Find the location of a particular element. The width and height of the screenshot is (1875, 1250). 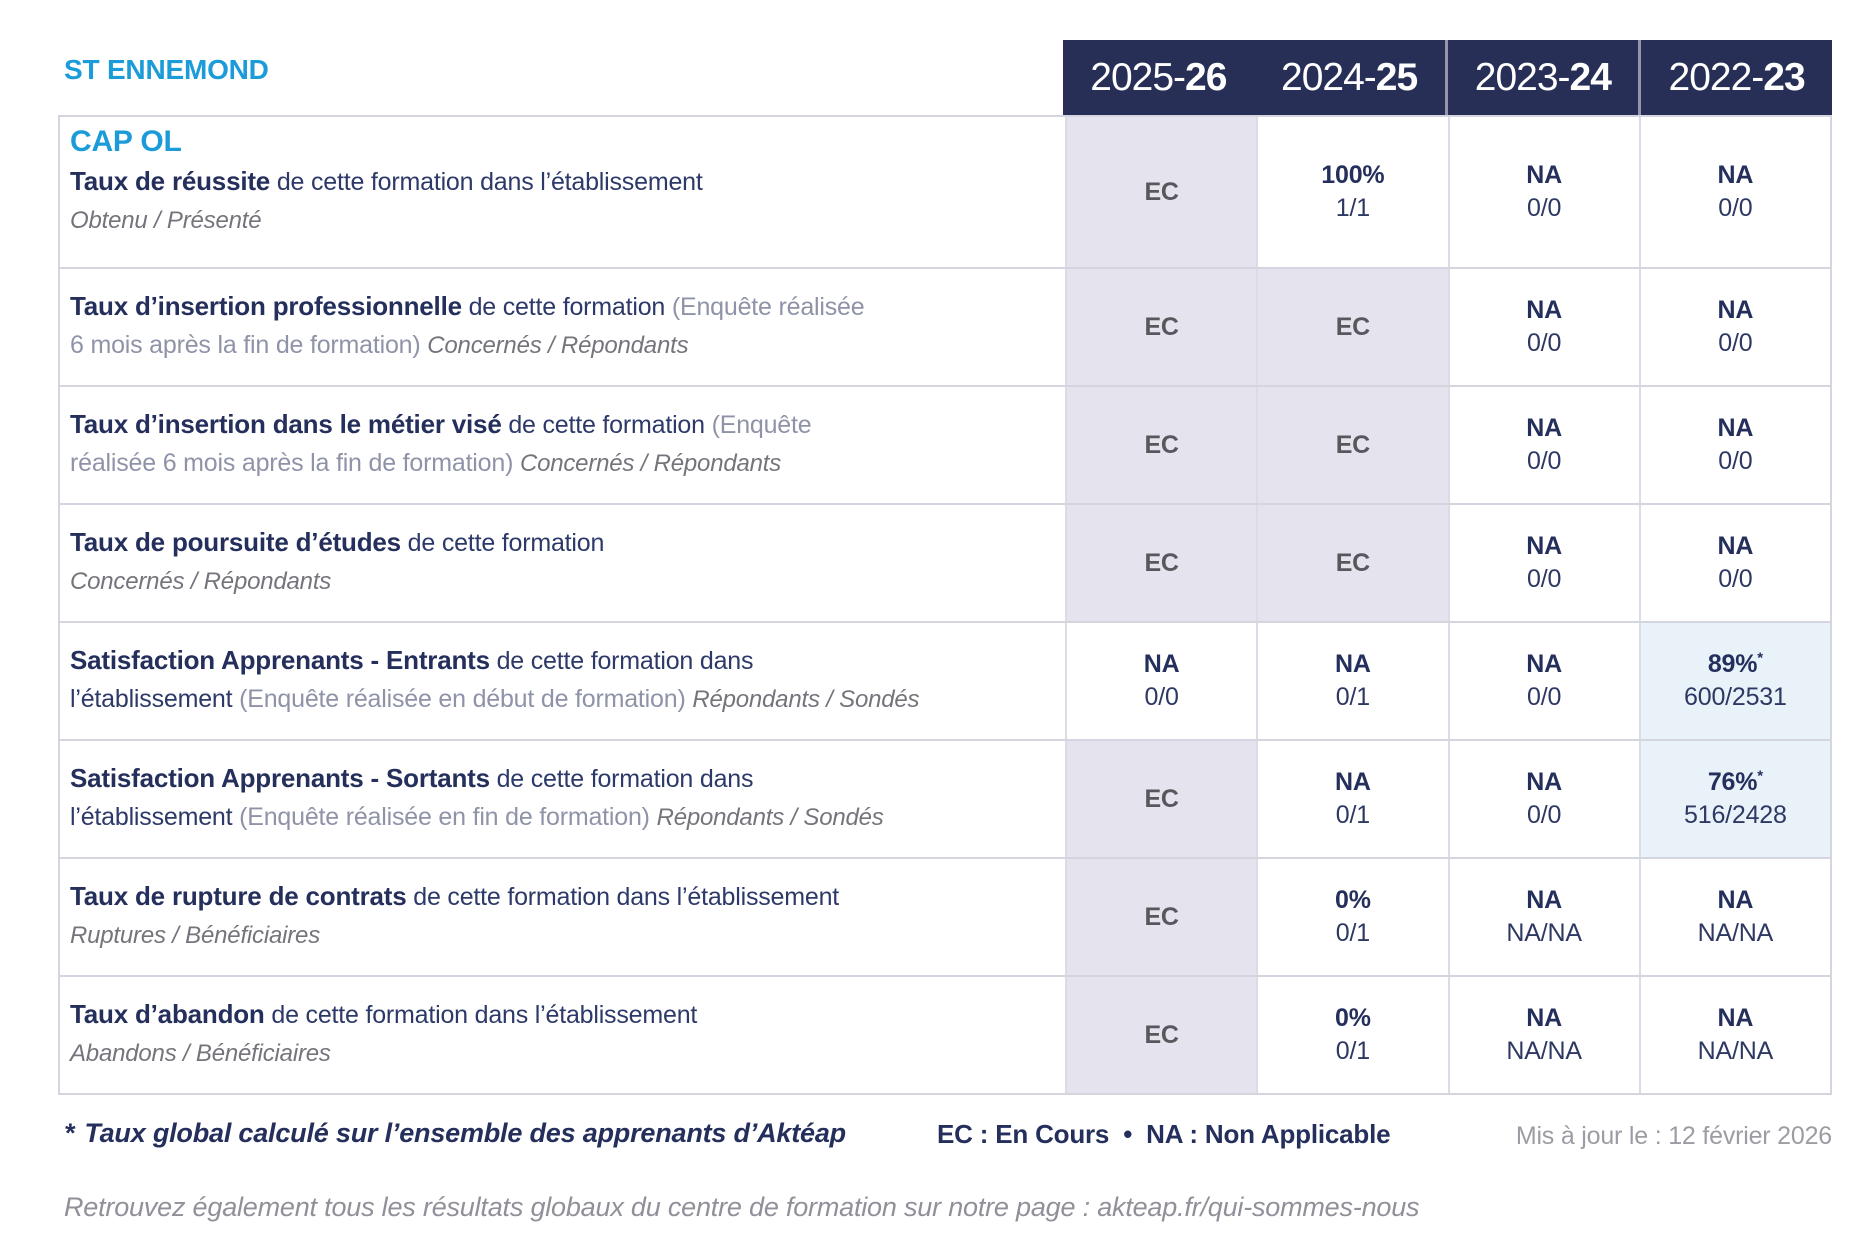

year-column-2024-25: 2024- 25 is located at coordinates (1349, 77).